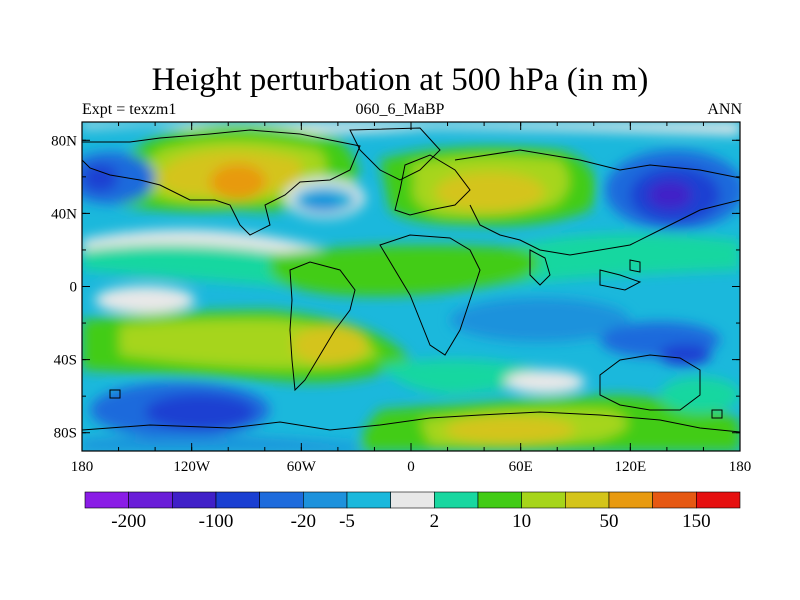  I want to click on colorbar-label: -5, so click(347, 521).